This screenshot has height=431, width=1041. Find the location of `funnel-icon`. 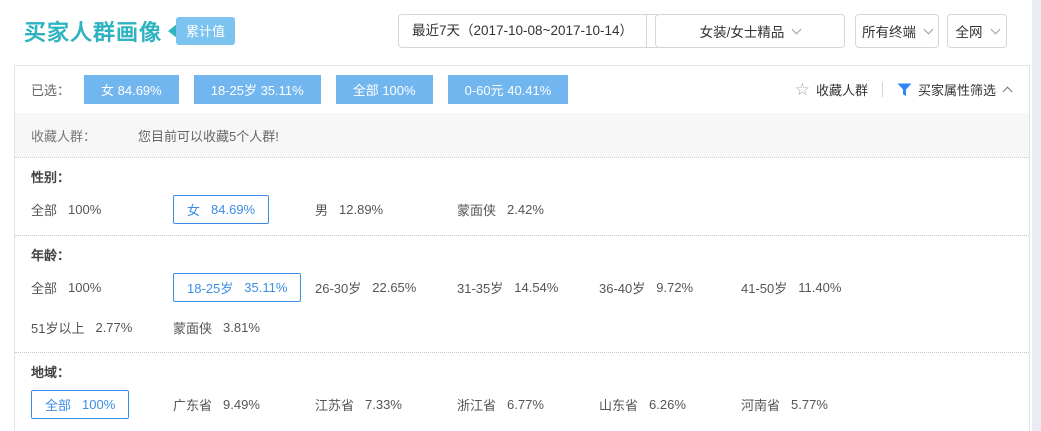

funnel-icon is located at coordinates (904, 90).